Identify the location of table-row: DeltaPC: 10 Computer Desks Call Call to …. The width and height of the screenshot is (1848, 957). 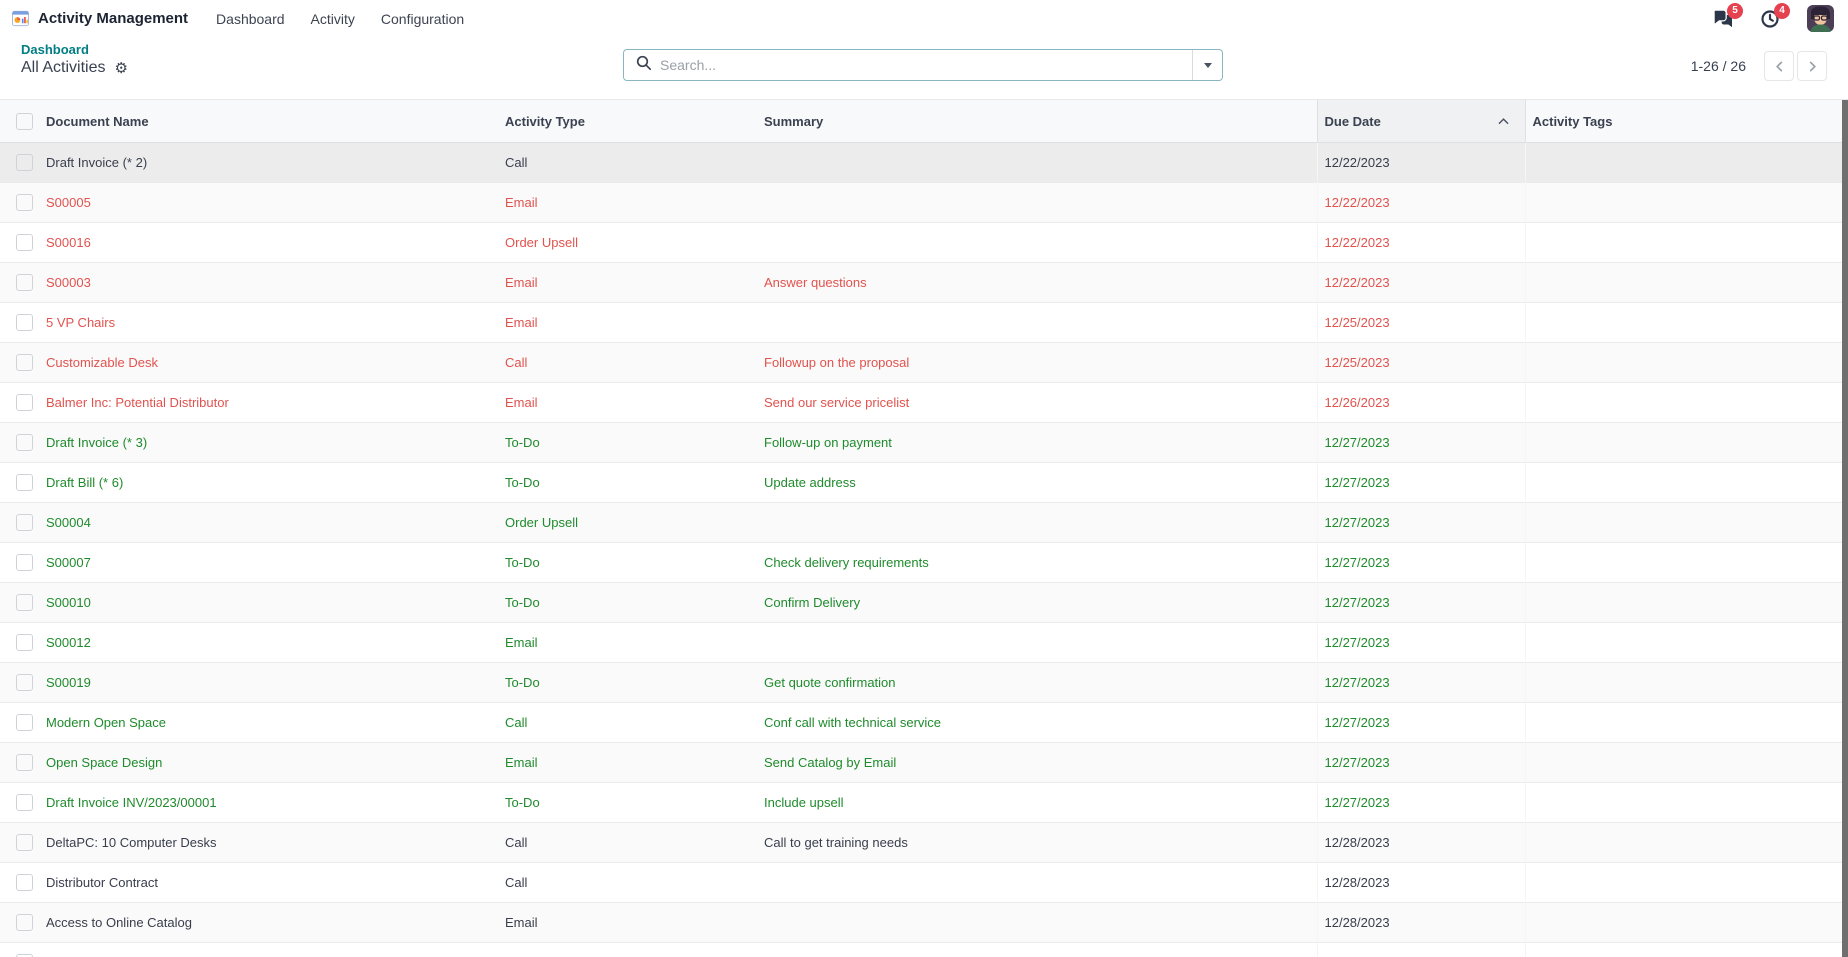
(924, 842).